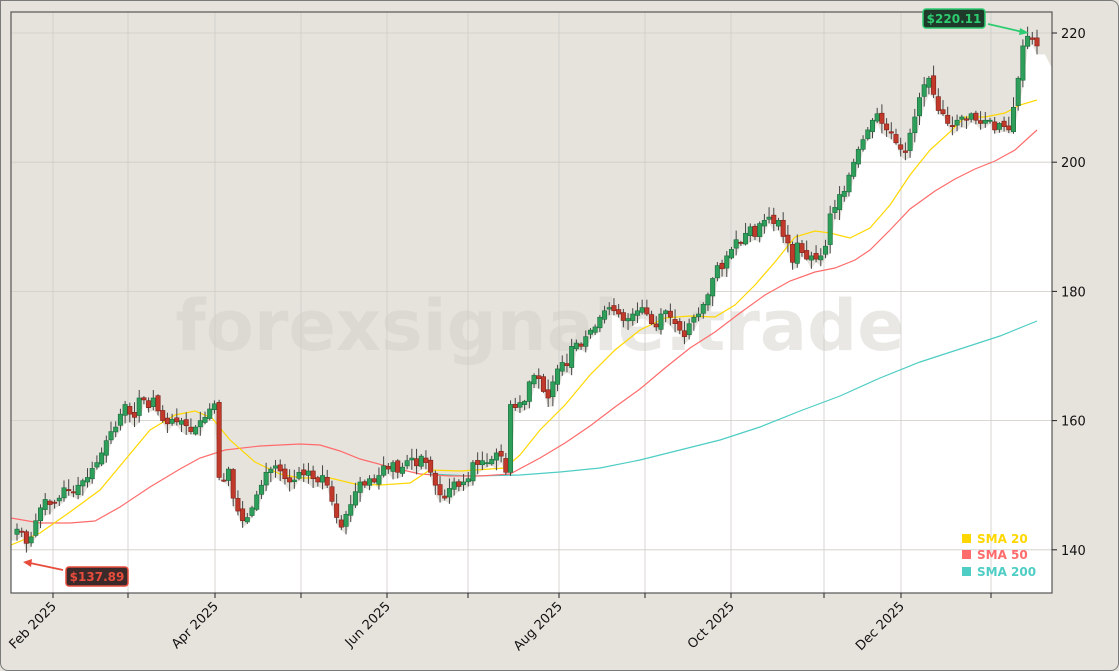 The width and height of the screenshot is (1119, 671). I want to click on arrow-icon, so click(1024, 31).